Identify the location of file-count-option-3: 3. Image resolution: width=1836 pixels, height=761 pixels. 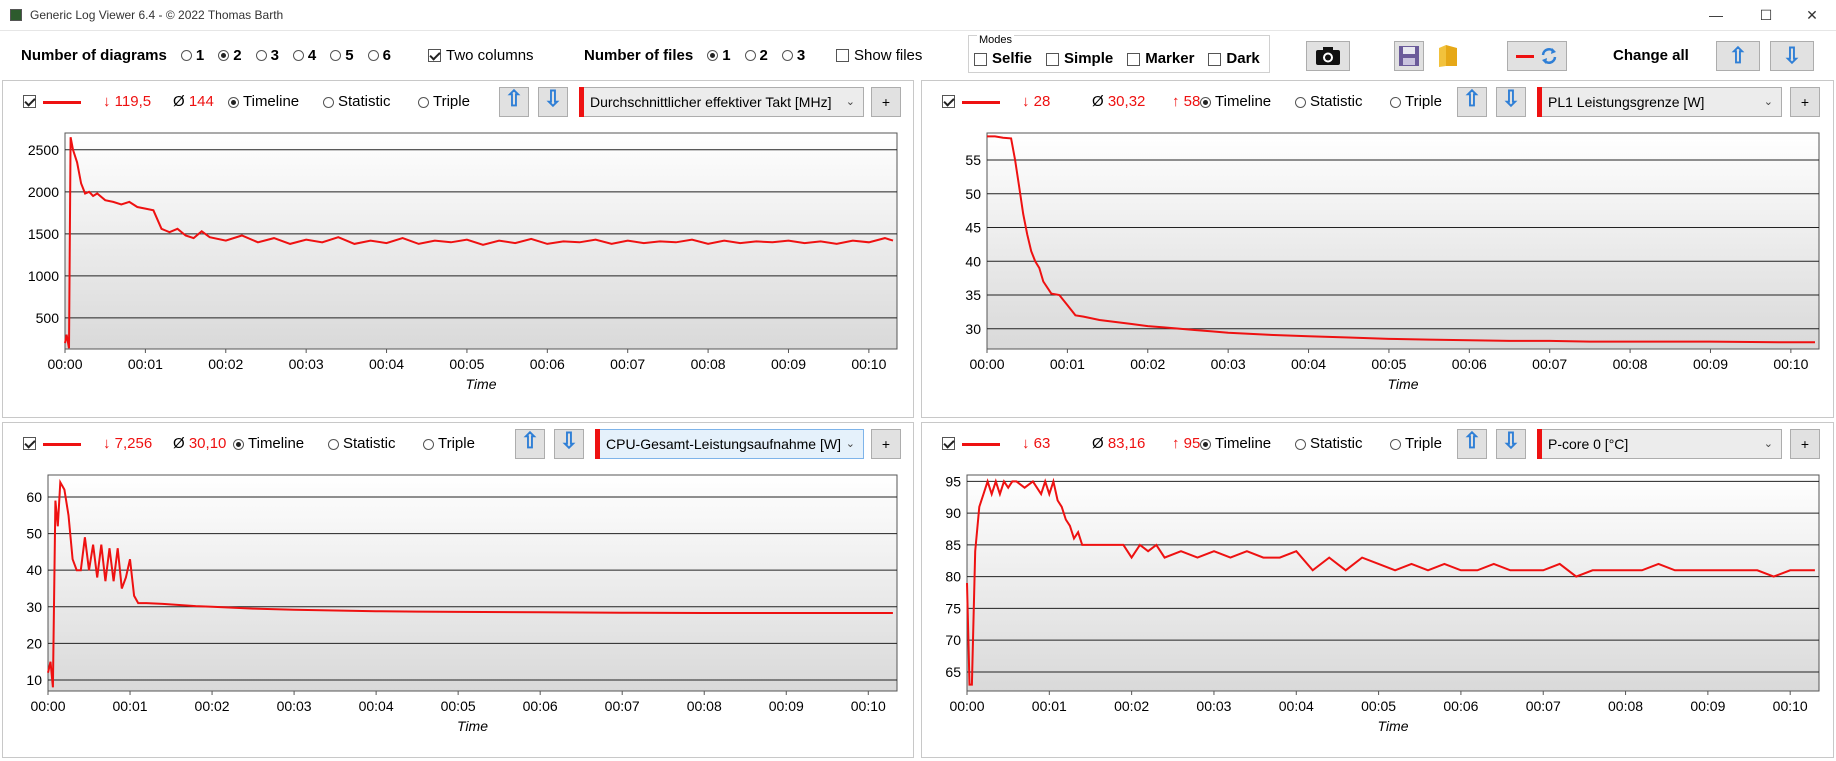
(789, 55).